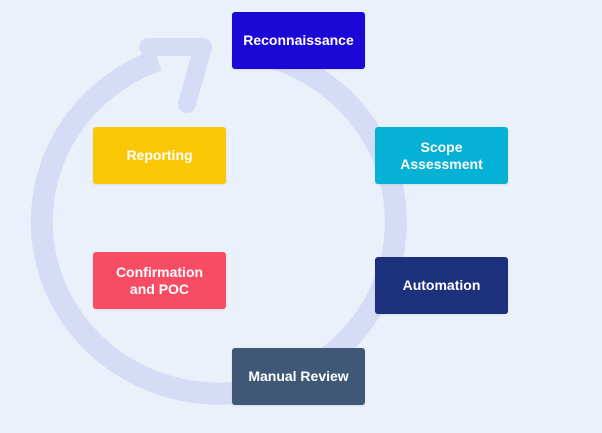 The width and height of the screenshot is (602, 433). I want to click on stage-confirmation-and-poc: Confirmation and POC, so click(159, 280).